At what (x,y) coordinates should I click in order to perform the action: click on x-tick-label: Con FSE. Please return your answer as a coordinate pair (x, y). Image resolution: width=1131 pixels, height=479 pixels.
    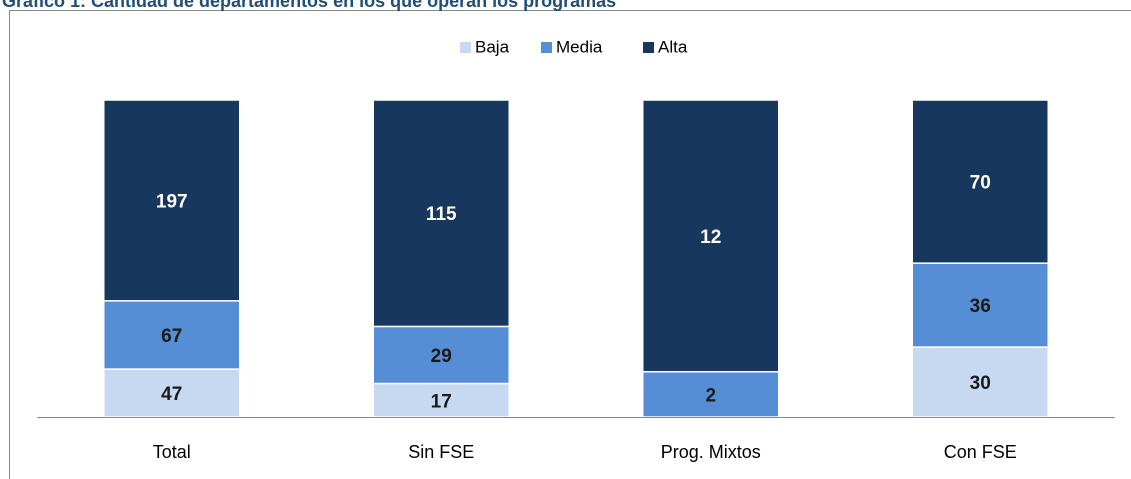
    Looking at the image, I should click on (980, 452).